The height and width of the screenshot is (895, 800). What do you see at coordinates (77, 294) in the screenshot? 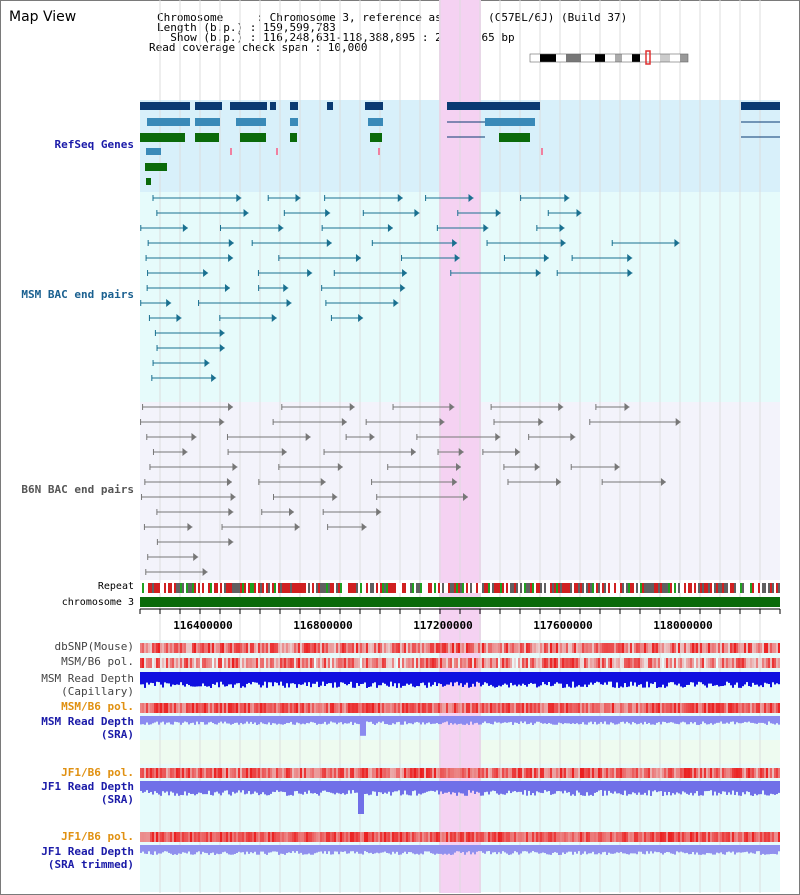
I see `track-label-msm-bac: MSM BAC end pairs` at bounding box center [77, 294].